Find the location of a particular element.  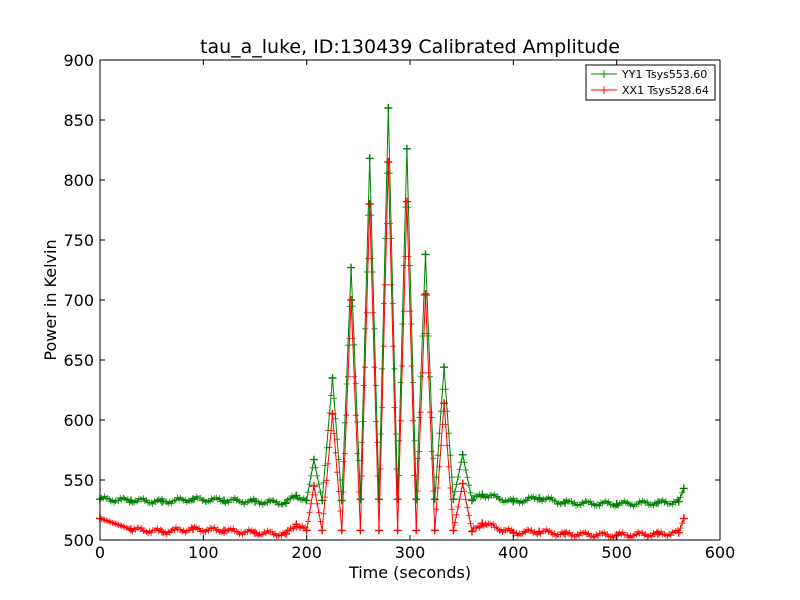

x-tick-label: 600 is located at coordinates (720, 552).